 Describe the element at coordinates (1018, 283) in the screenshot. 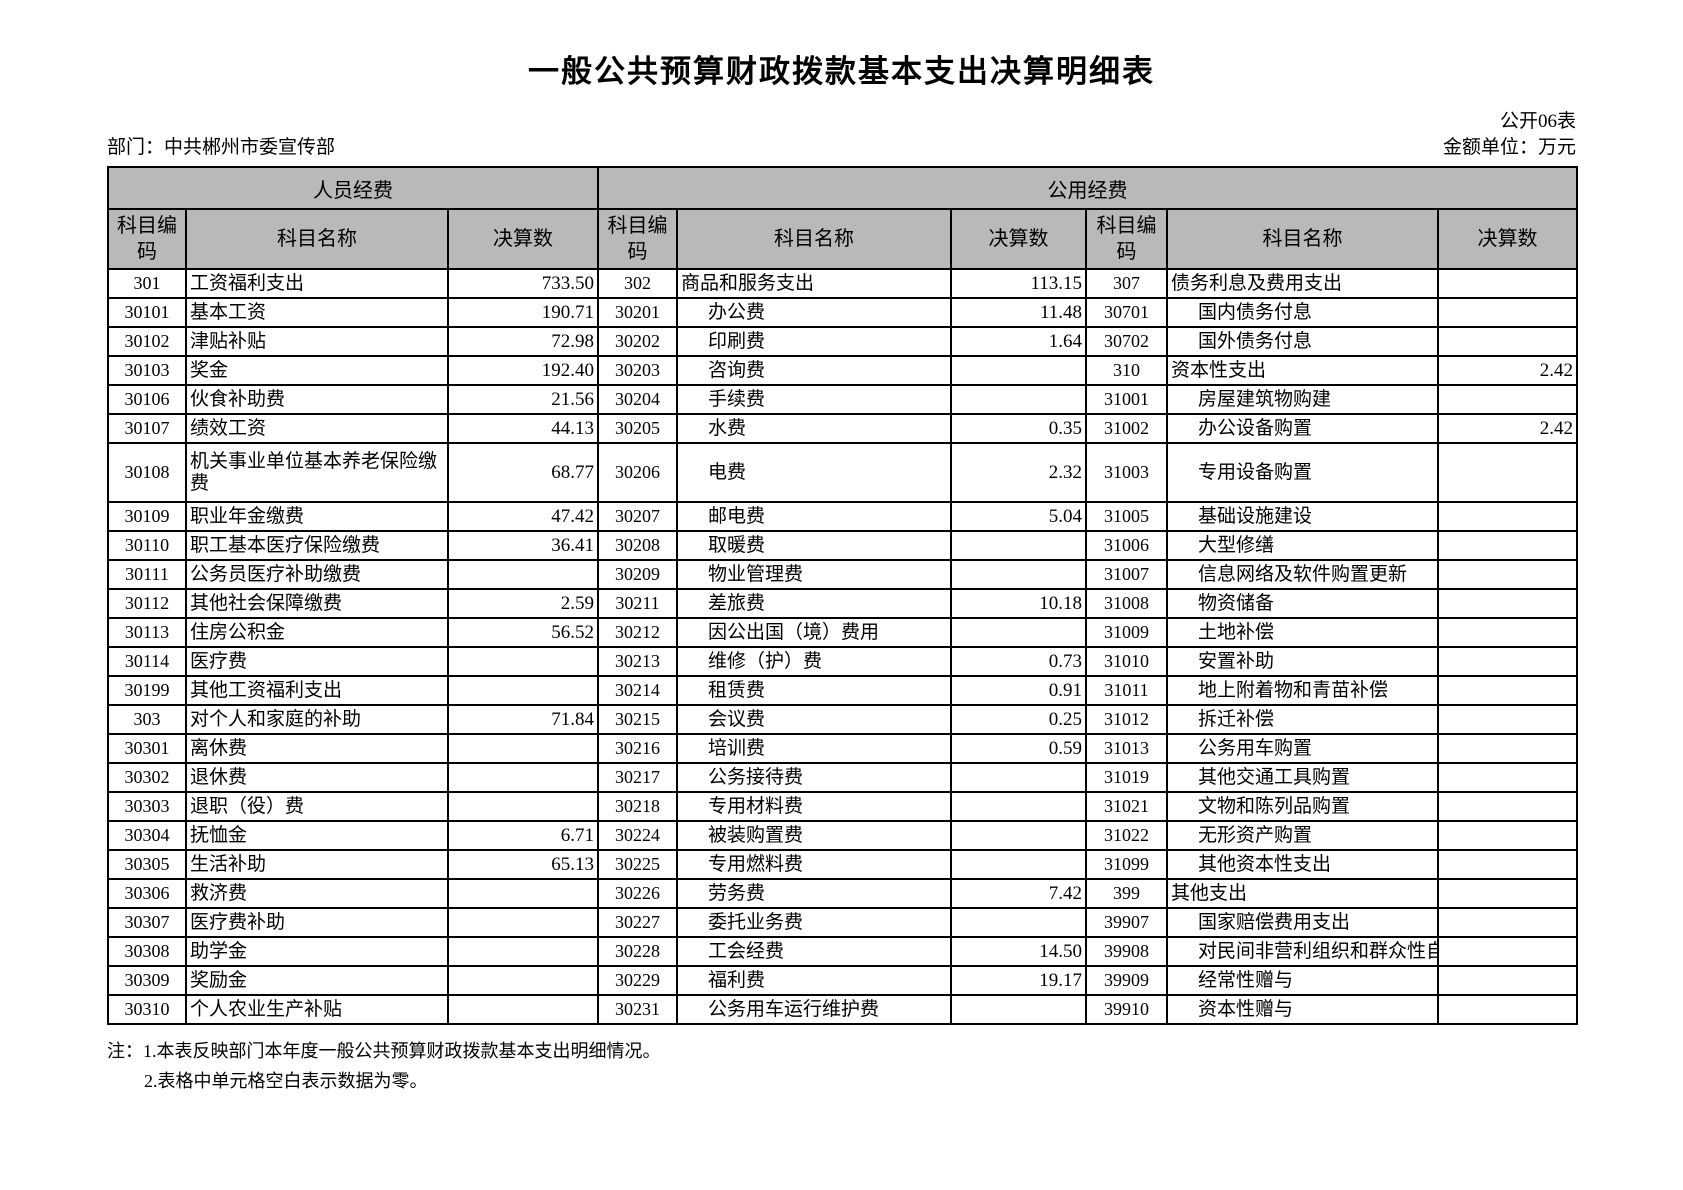

I see `final-amount-cell: 113.15` at that location.